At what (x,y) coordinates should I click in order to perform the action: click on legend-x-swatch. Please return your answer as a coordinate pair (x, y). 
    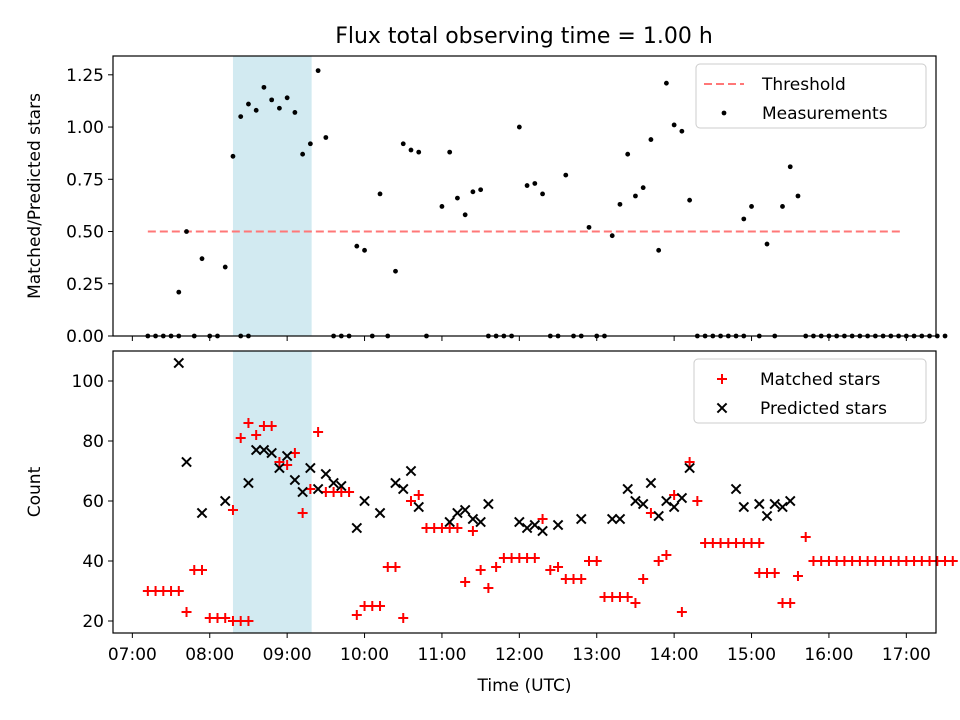
    Looking at the image, I should click on (722, 408).